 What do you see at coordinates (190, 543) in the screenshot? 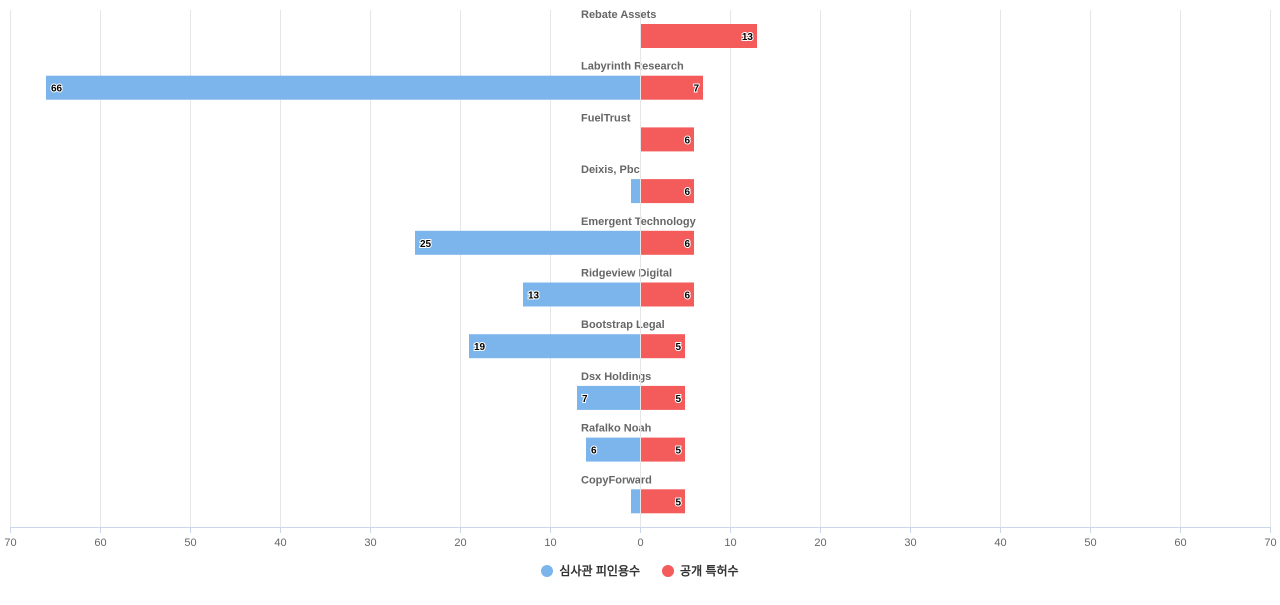
I see `x-tick-label-2: 50` at bounding box center [190, 543].